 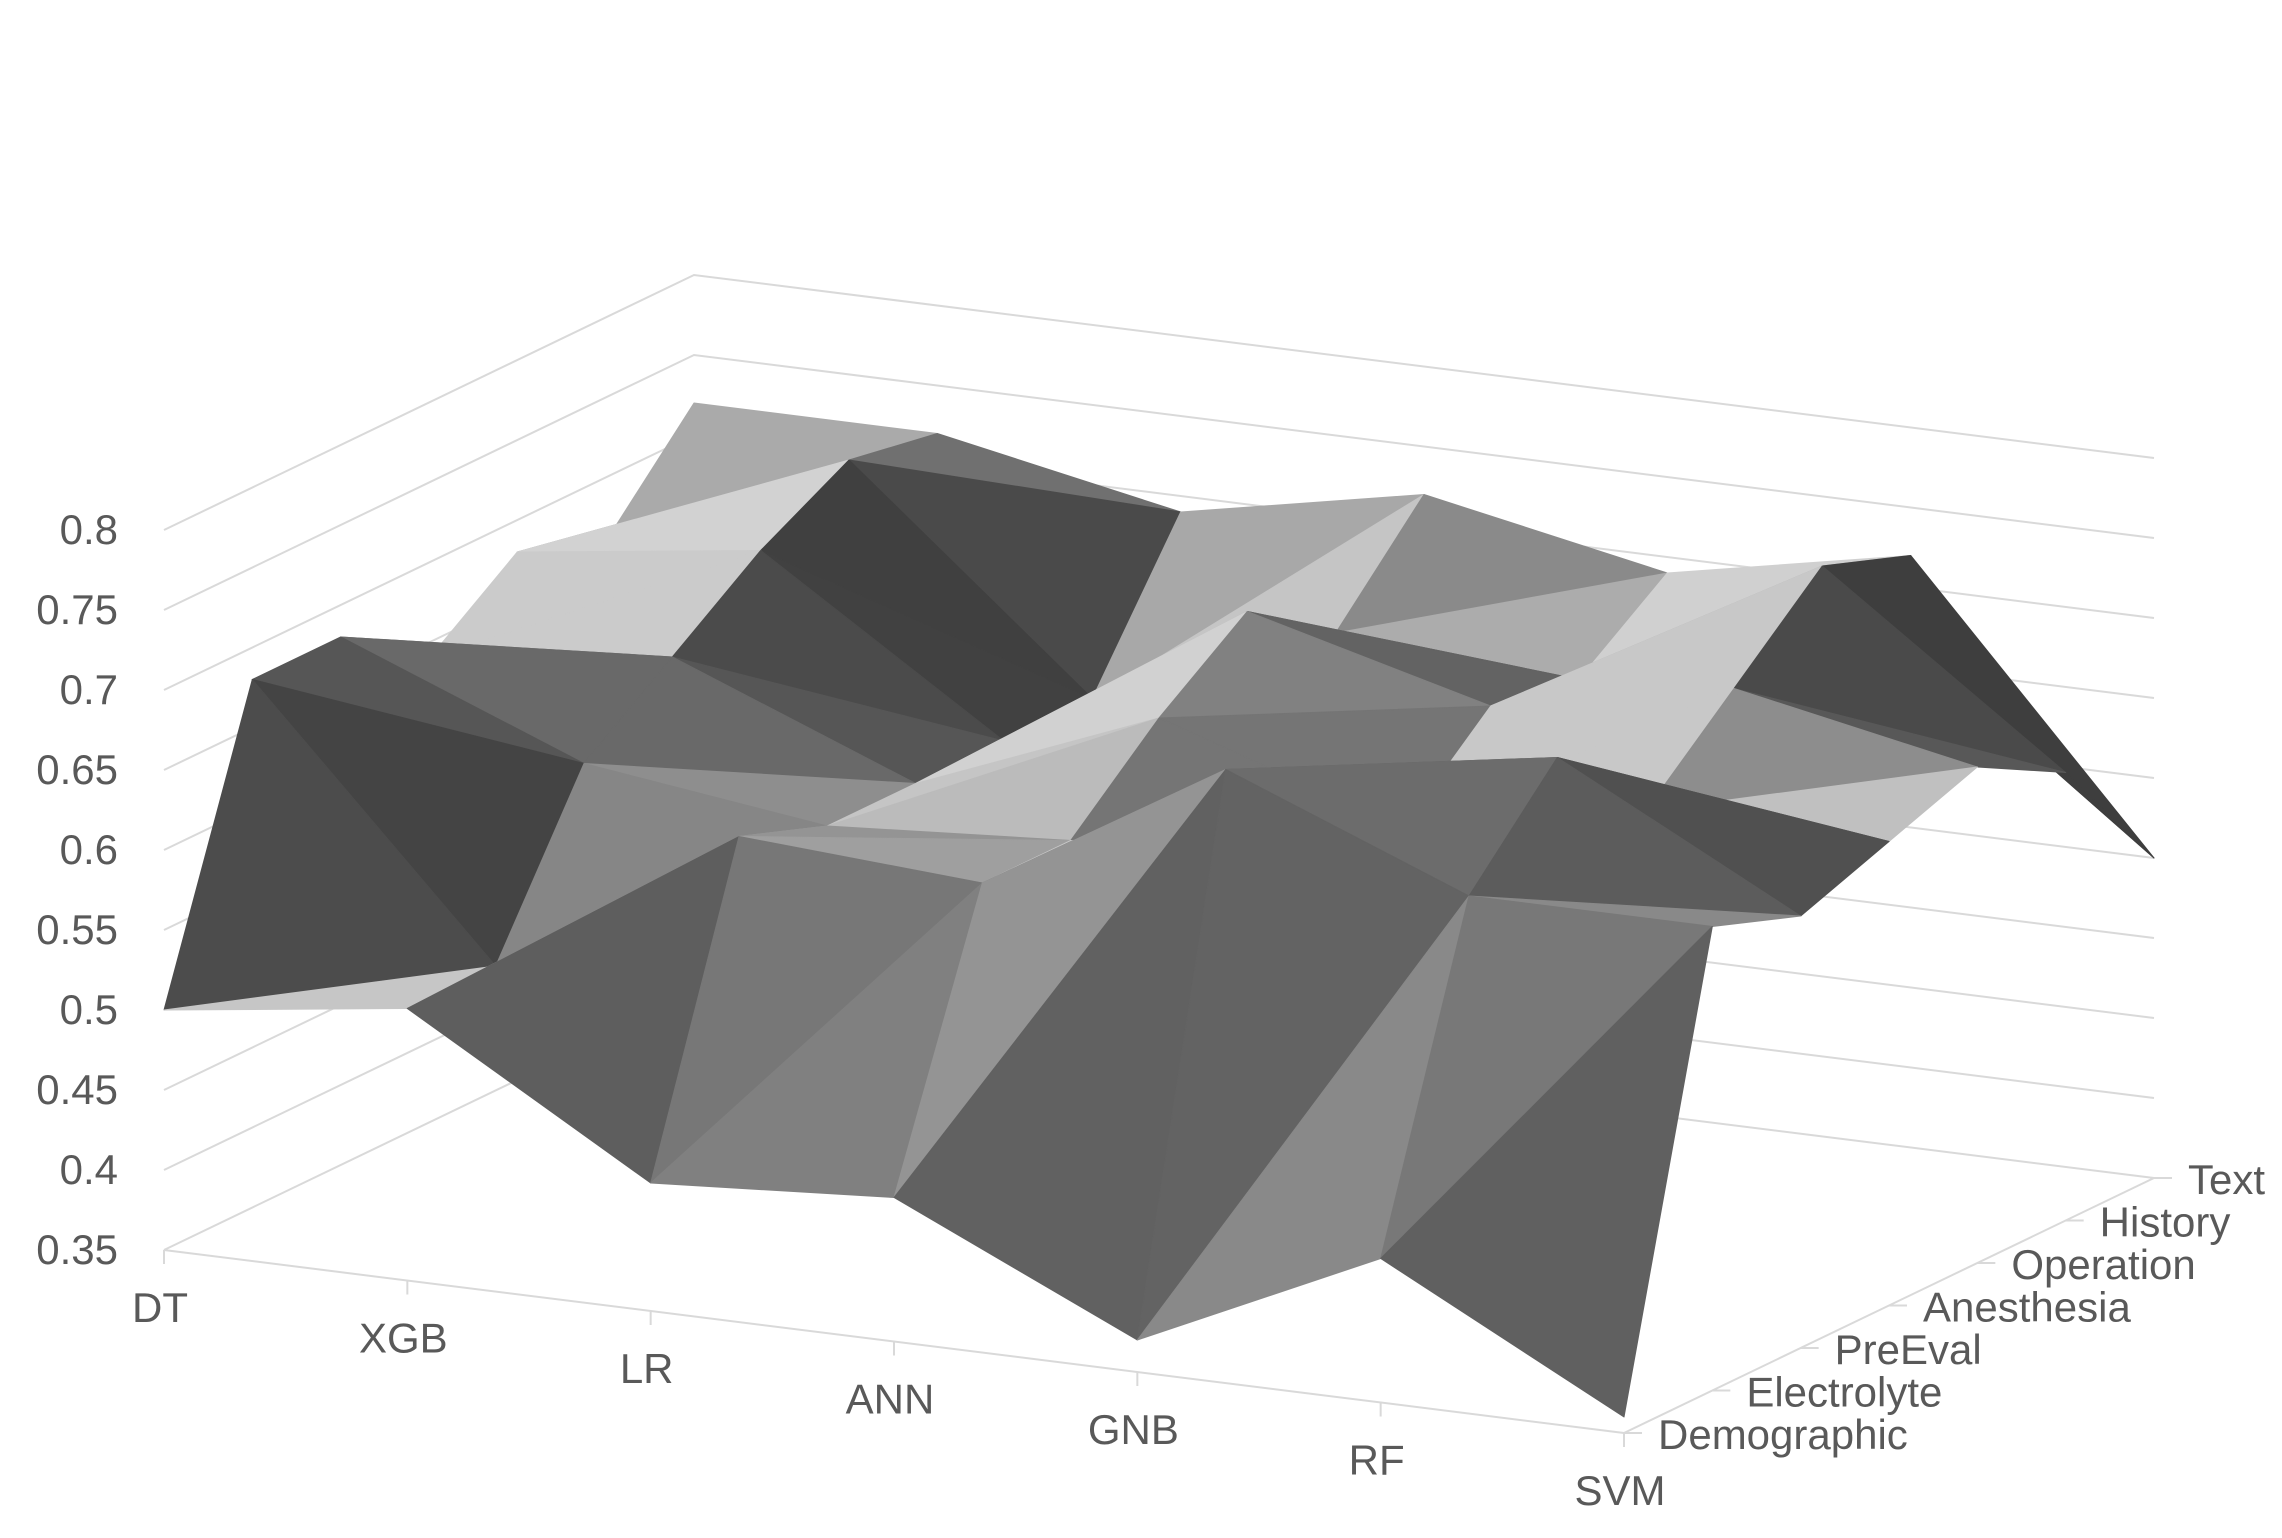 What do you see at coordinates (89, 849) in the screenshot?
I see `z-tick-label: 0.6` at bounding box center [89, 849].